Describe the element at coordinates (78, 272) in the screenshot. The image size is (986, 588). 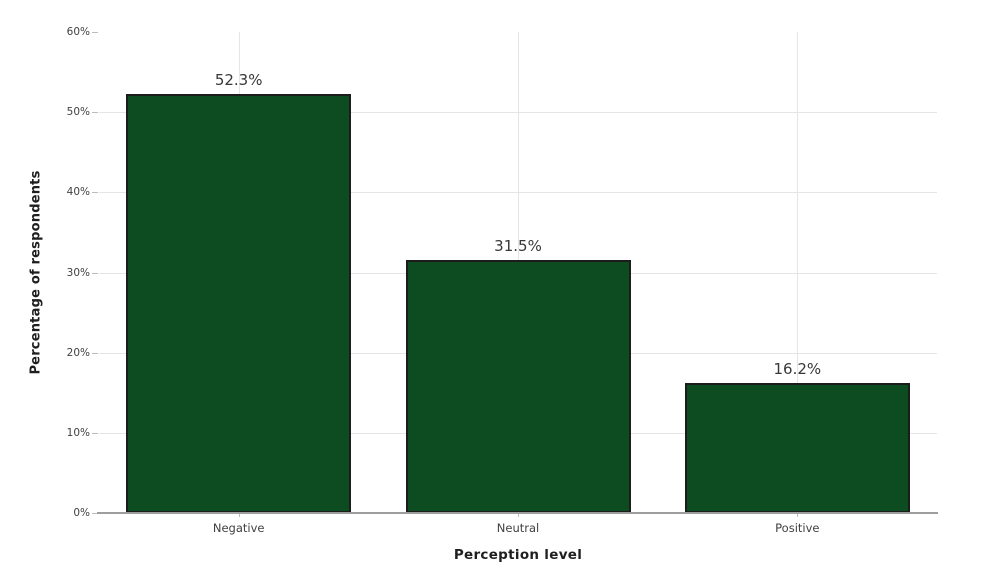
I see `y-tick-label: 30%` at that location.